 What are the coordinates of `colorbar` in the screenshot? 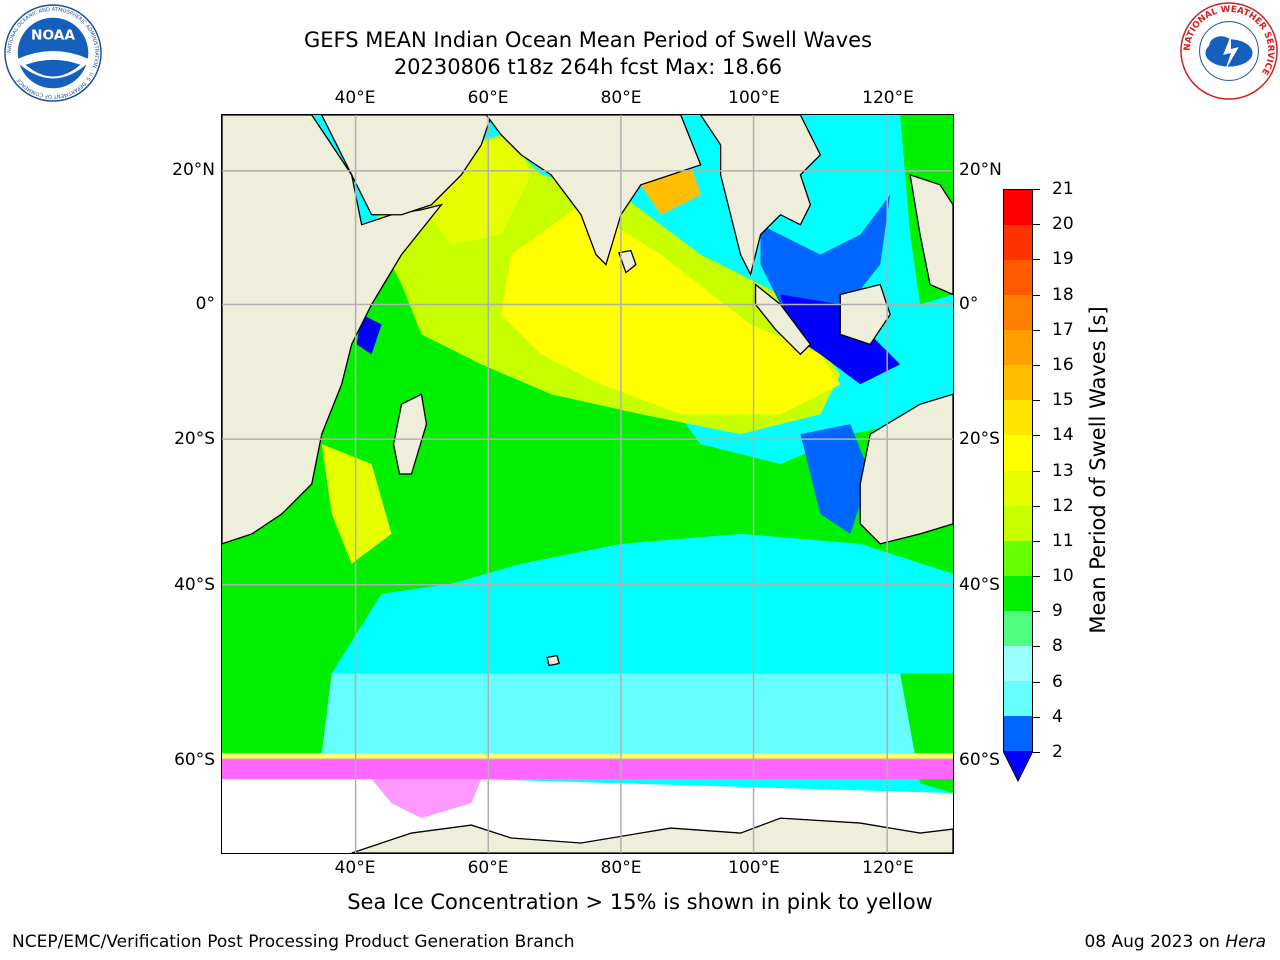 It's located at (1018, 470).